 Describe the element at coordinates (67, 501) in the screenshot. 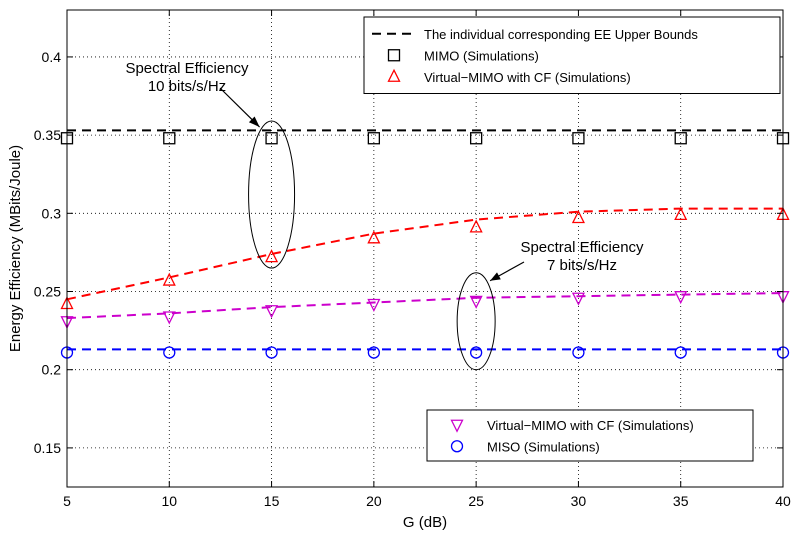

I see `x-tick-label: 5` at that location.